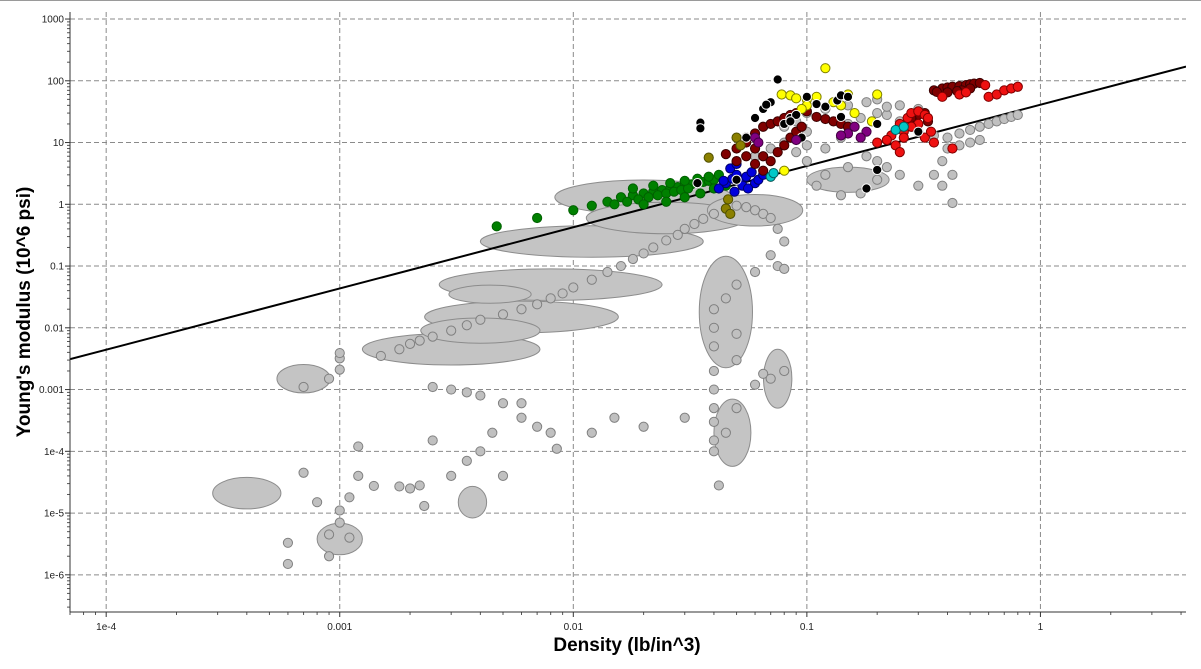 The height and width of the screenshot is (669, 1201). Describe the element at coordinates (54, 452) in the screenshot. I see `y-tick-label: 1e-4` at that location.